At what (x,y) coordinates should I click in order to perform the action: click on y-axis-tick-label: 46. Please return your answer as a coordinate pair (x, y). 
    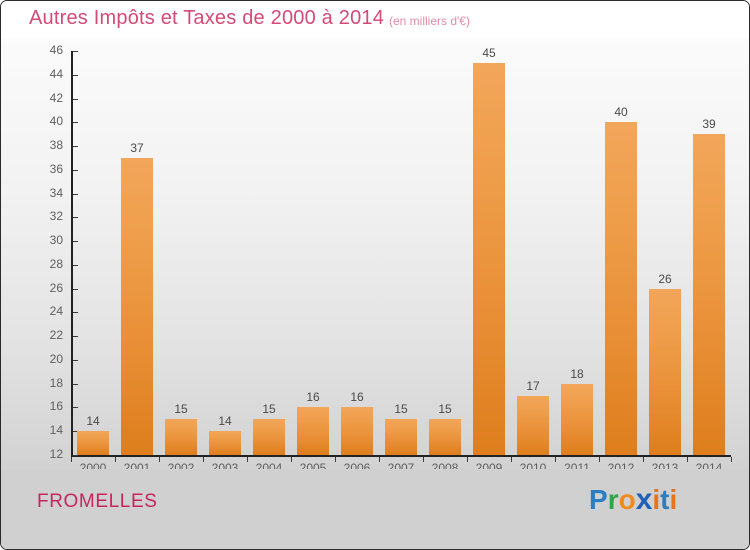
    Looking at the image, I should click on (56, 50).